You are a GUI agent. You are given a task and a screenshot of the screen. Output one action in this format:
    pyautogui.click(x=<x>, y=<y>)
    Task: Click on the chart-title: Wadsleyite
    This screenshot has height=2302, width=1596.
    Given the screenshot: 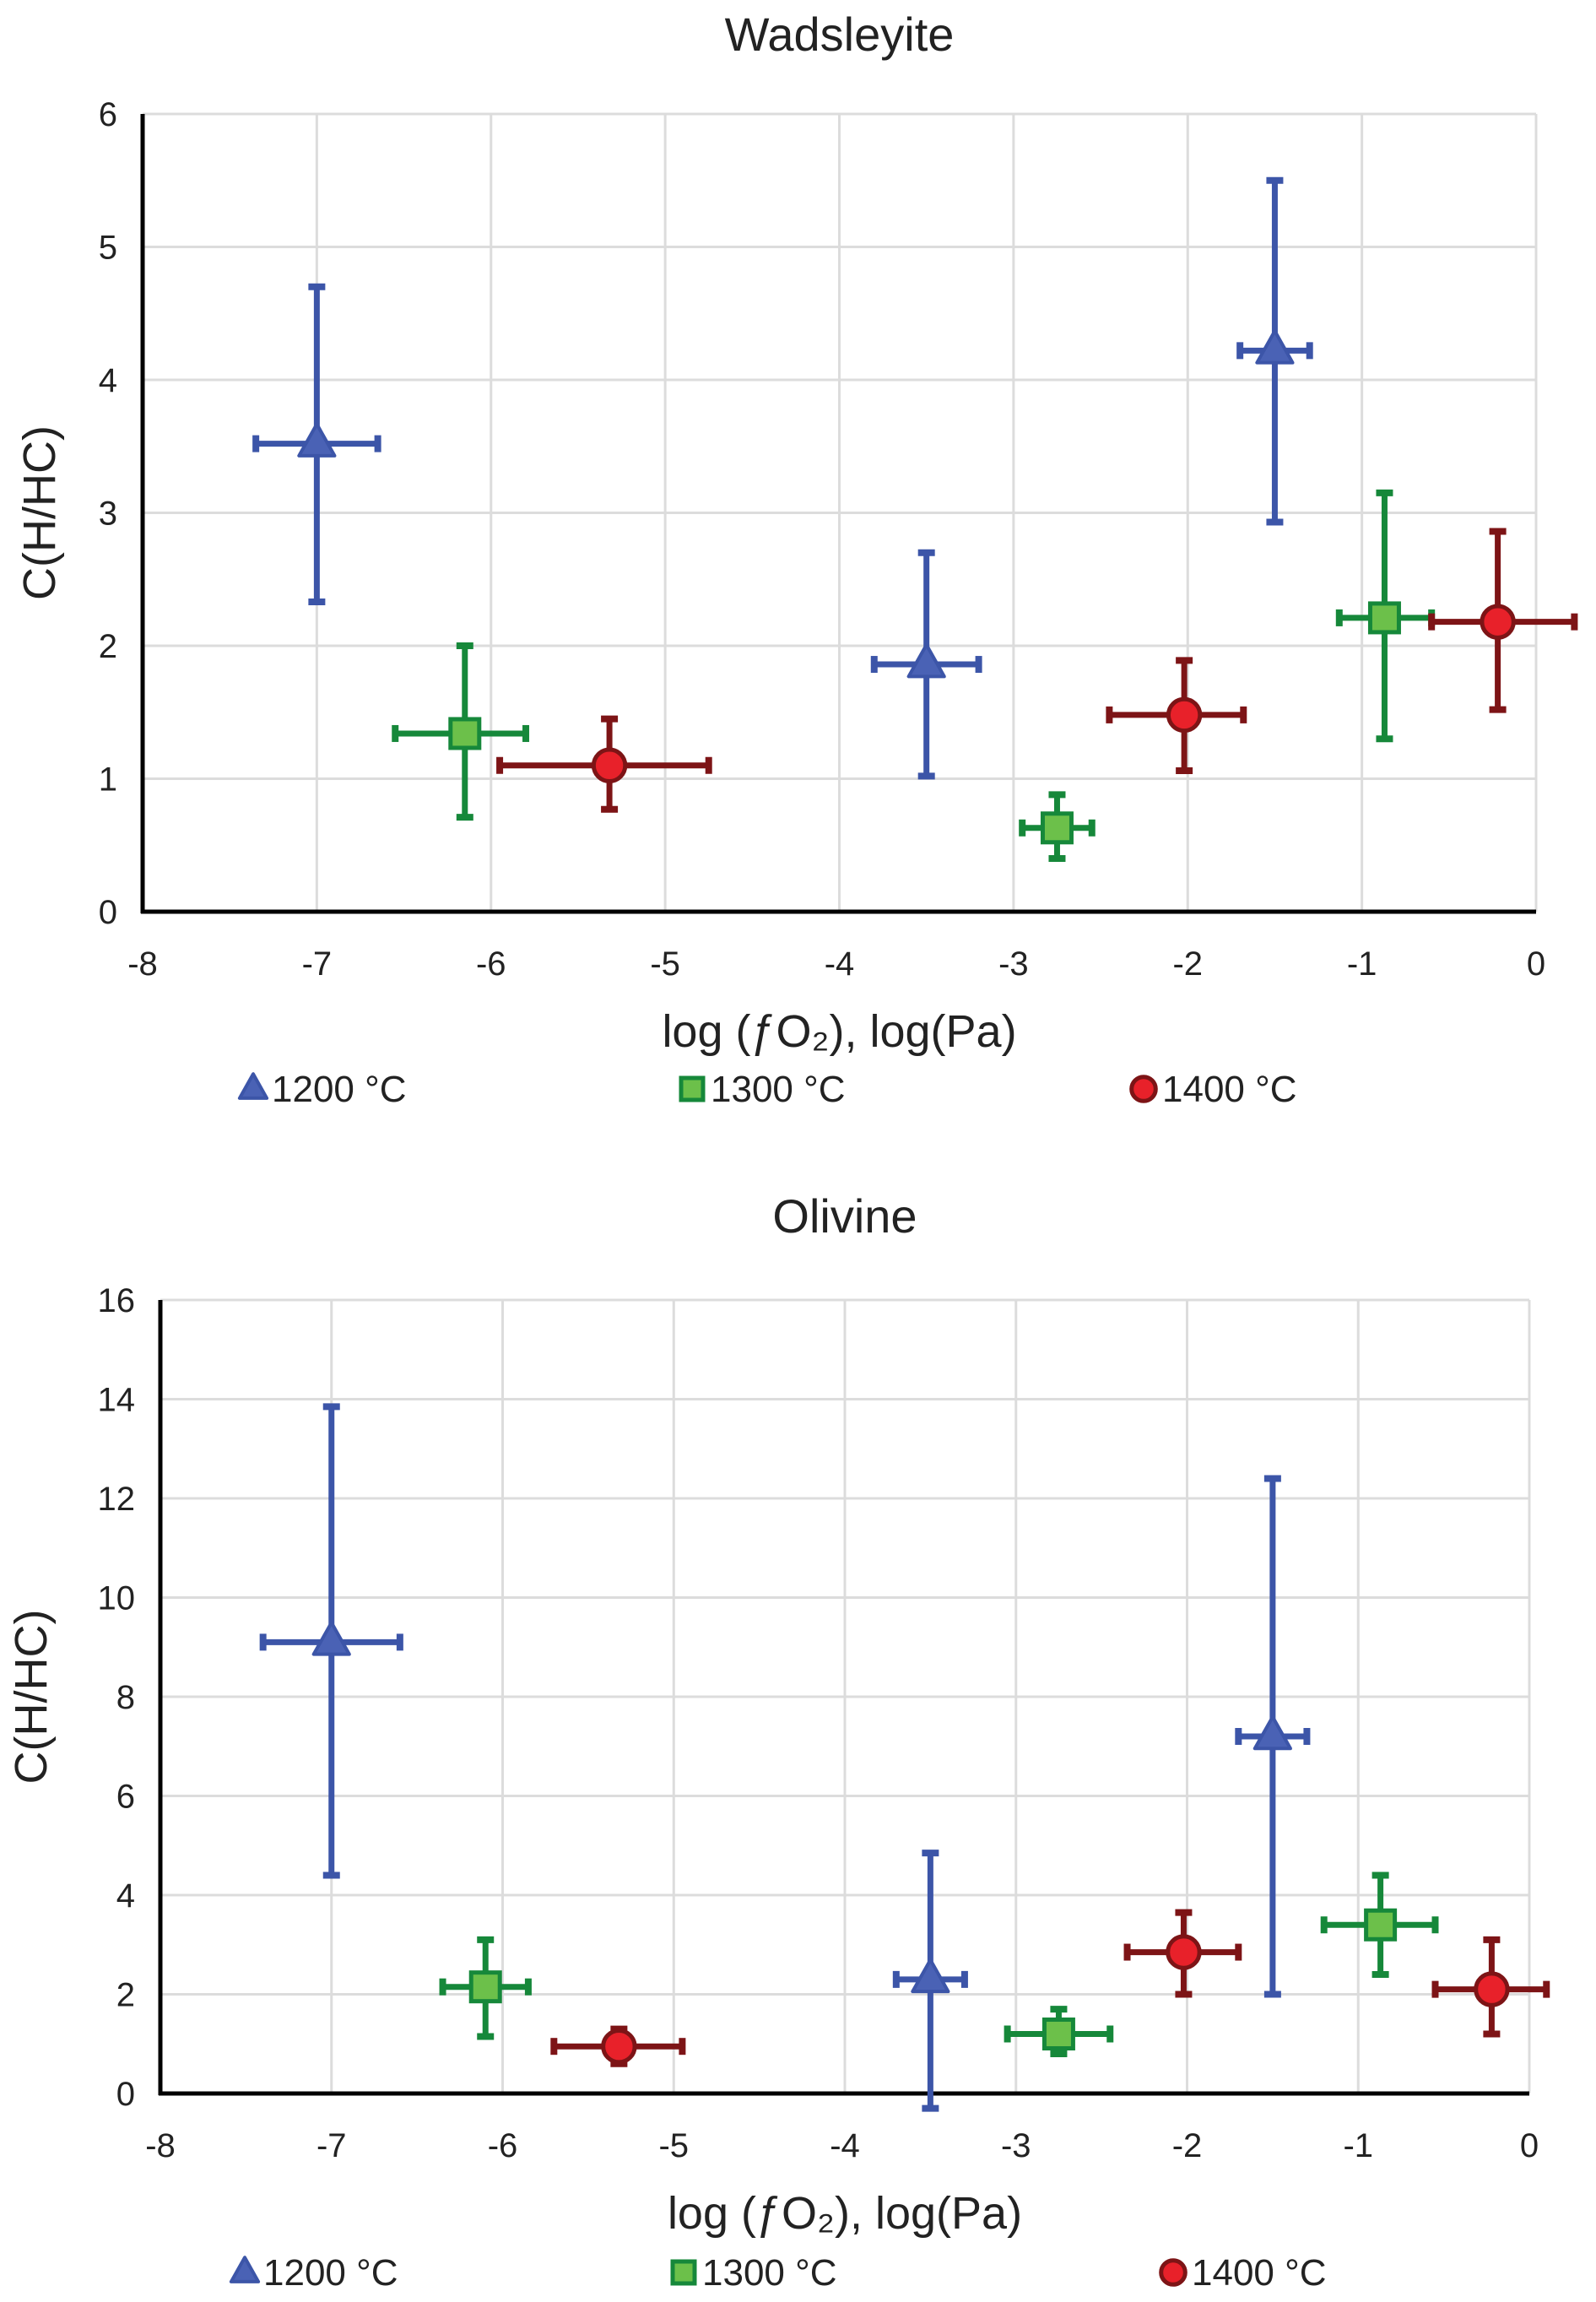 What is the action you would take?
    pyautogui.click(x=840, y=34)
    